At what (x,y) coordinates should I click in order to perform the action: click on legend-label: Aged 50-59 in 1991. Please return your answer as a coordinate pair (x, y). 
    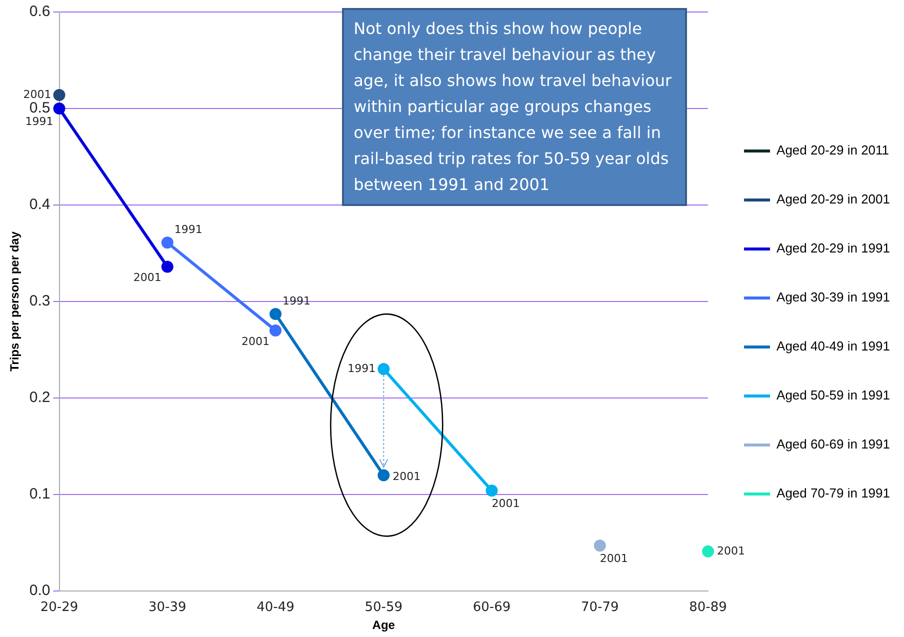
    Looking at the image, I should click on (833, 395).